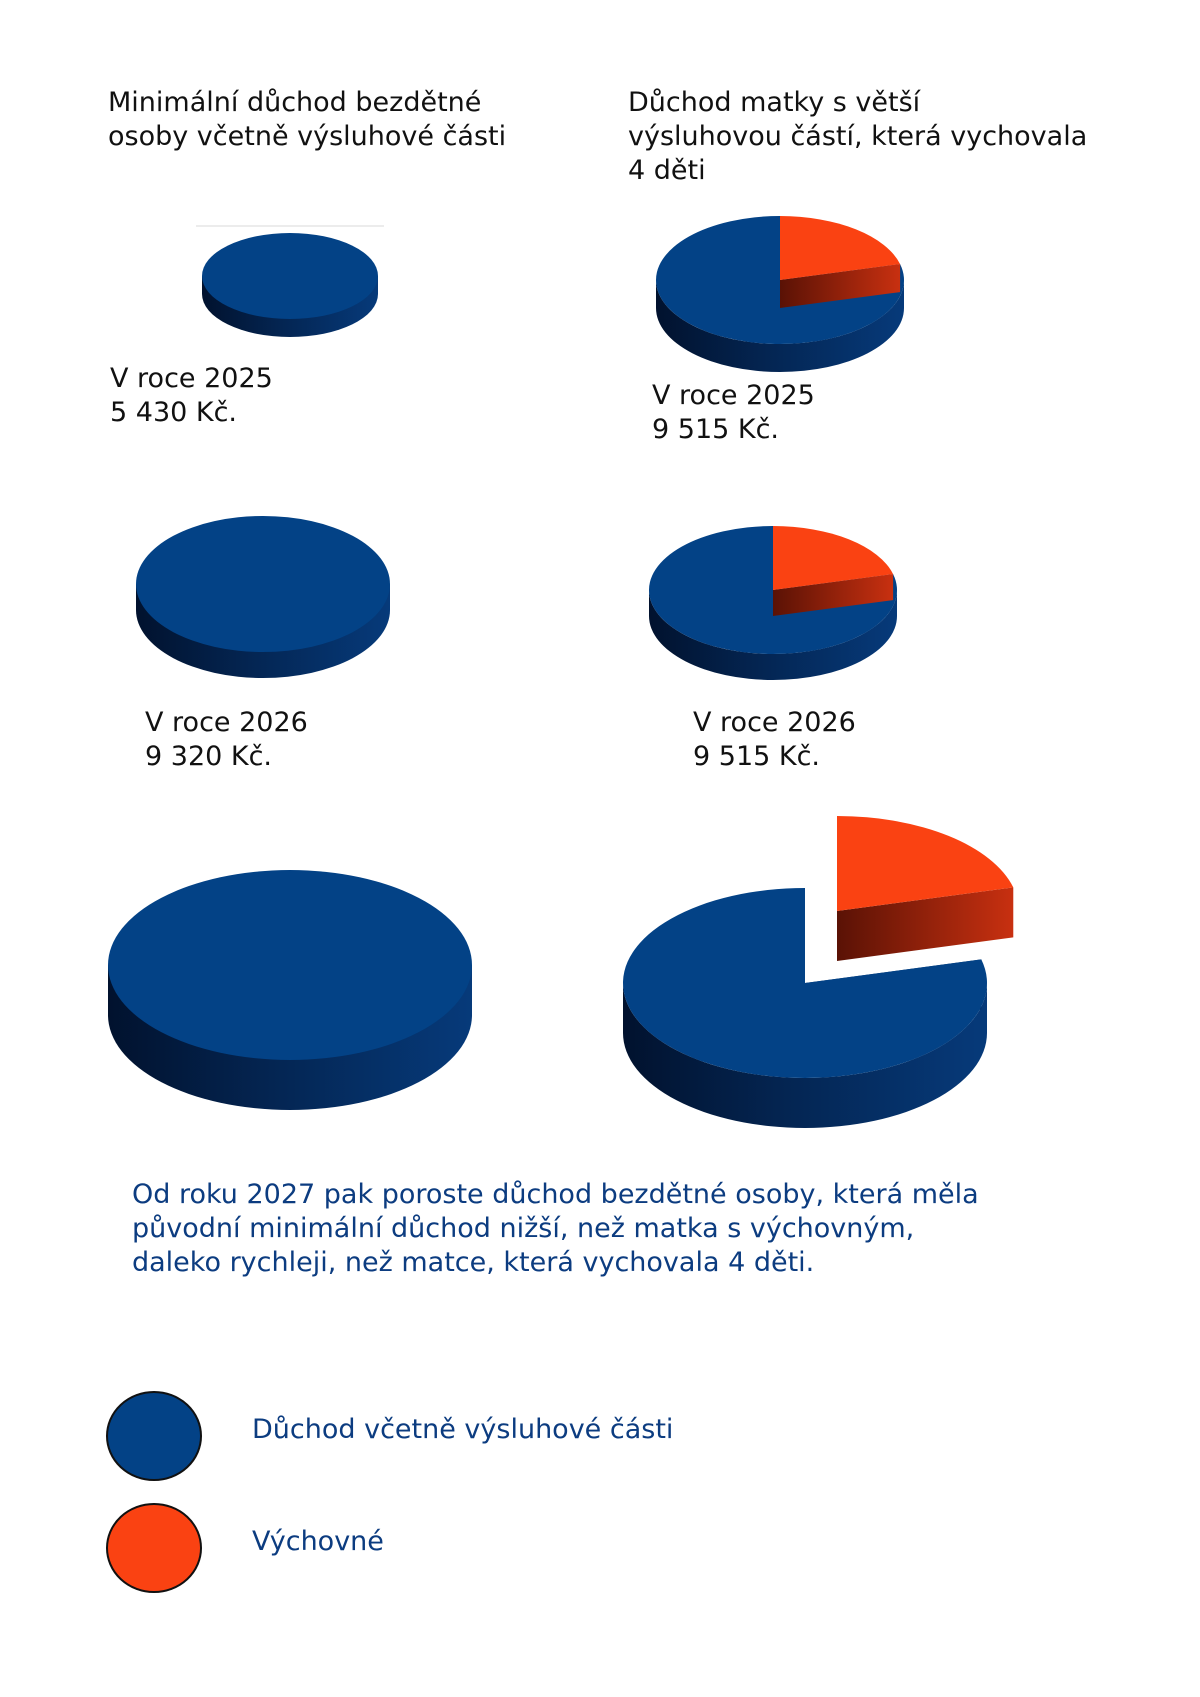 This screenshot has width=1200, height=1697. What do you see at coordinates (774, 740) in the screenshot?
I see `caption-right-2026: V roce 2026 9 515 Kč.` at bounding box center [774, 740].